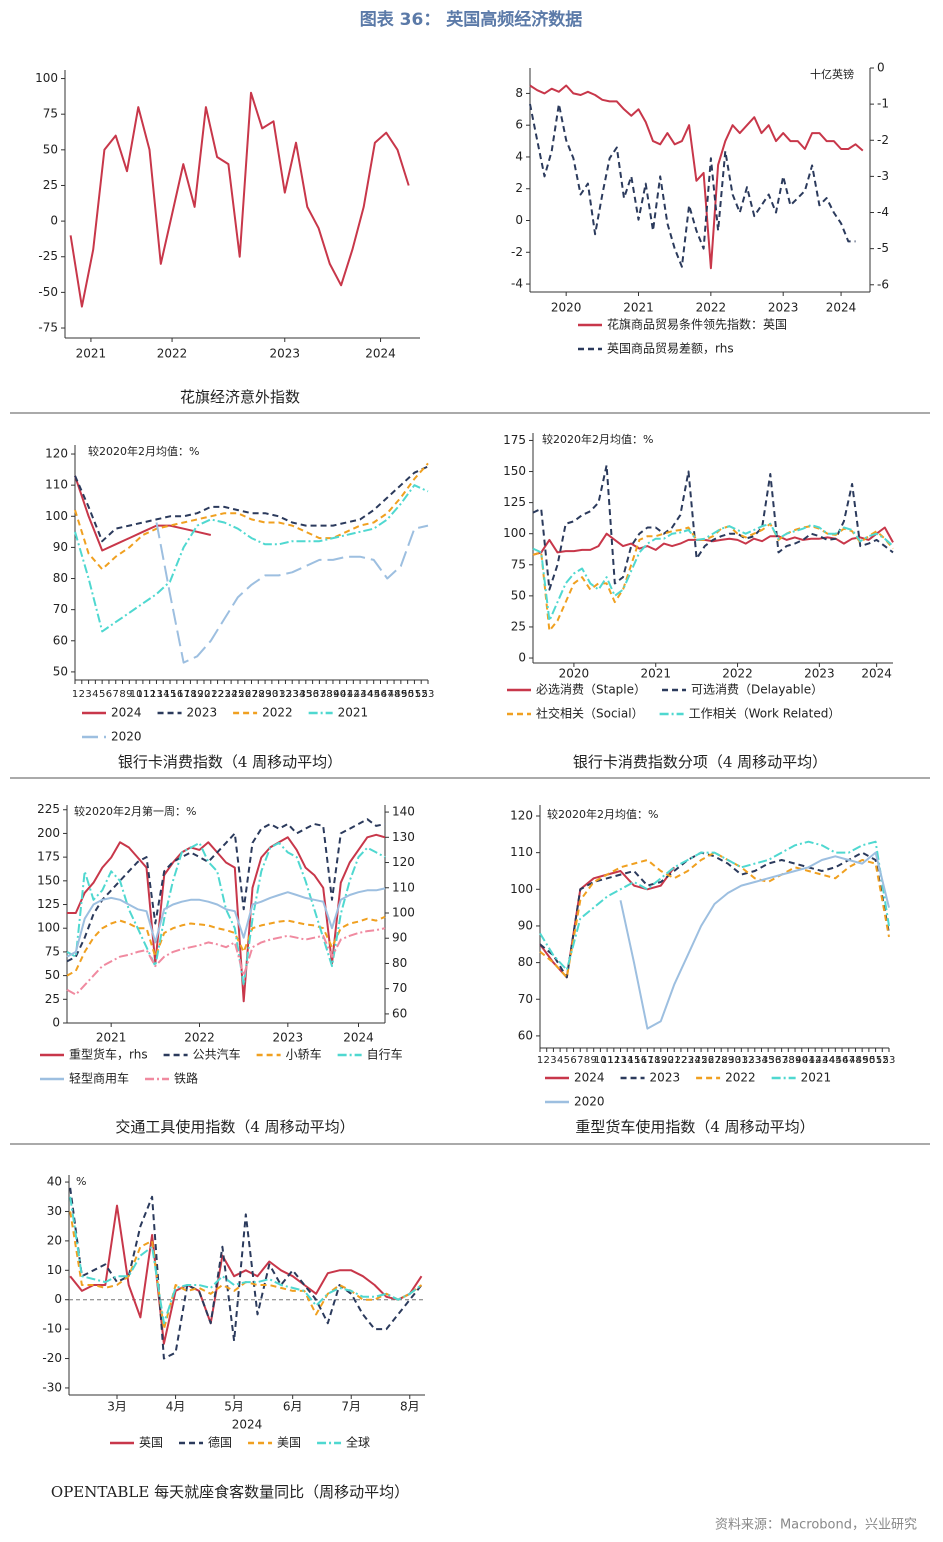  What do you see at coordinates (399, 1013) in the screenshot?
I see `y2-tick-label: 60` at bounding box center [399, 1013].